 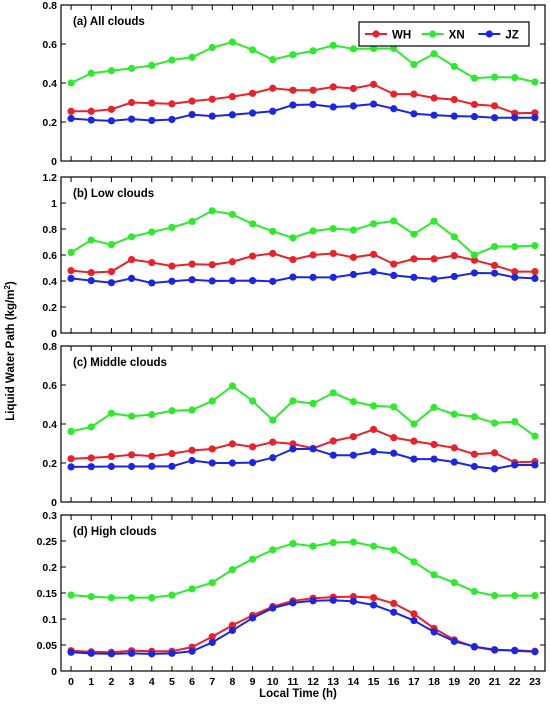 What do you see at coordinates (11, 283) in the screenshot?
I see `y-axis-title-close: )` at bounding box center [11, 283].